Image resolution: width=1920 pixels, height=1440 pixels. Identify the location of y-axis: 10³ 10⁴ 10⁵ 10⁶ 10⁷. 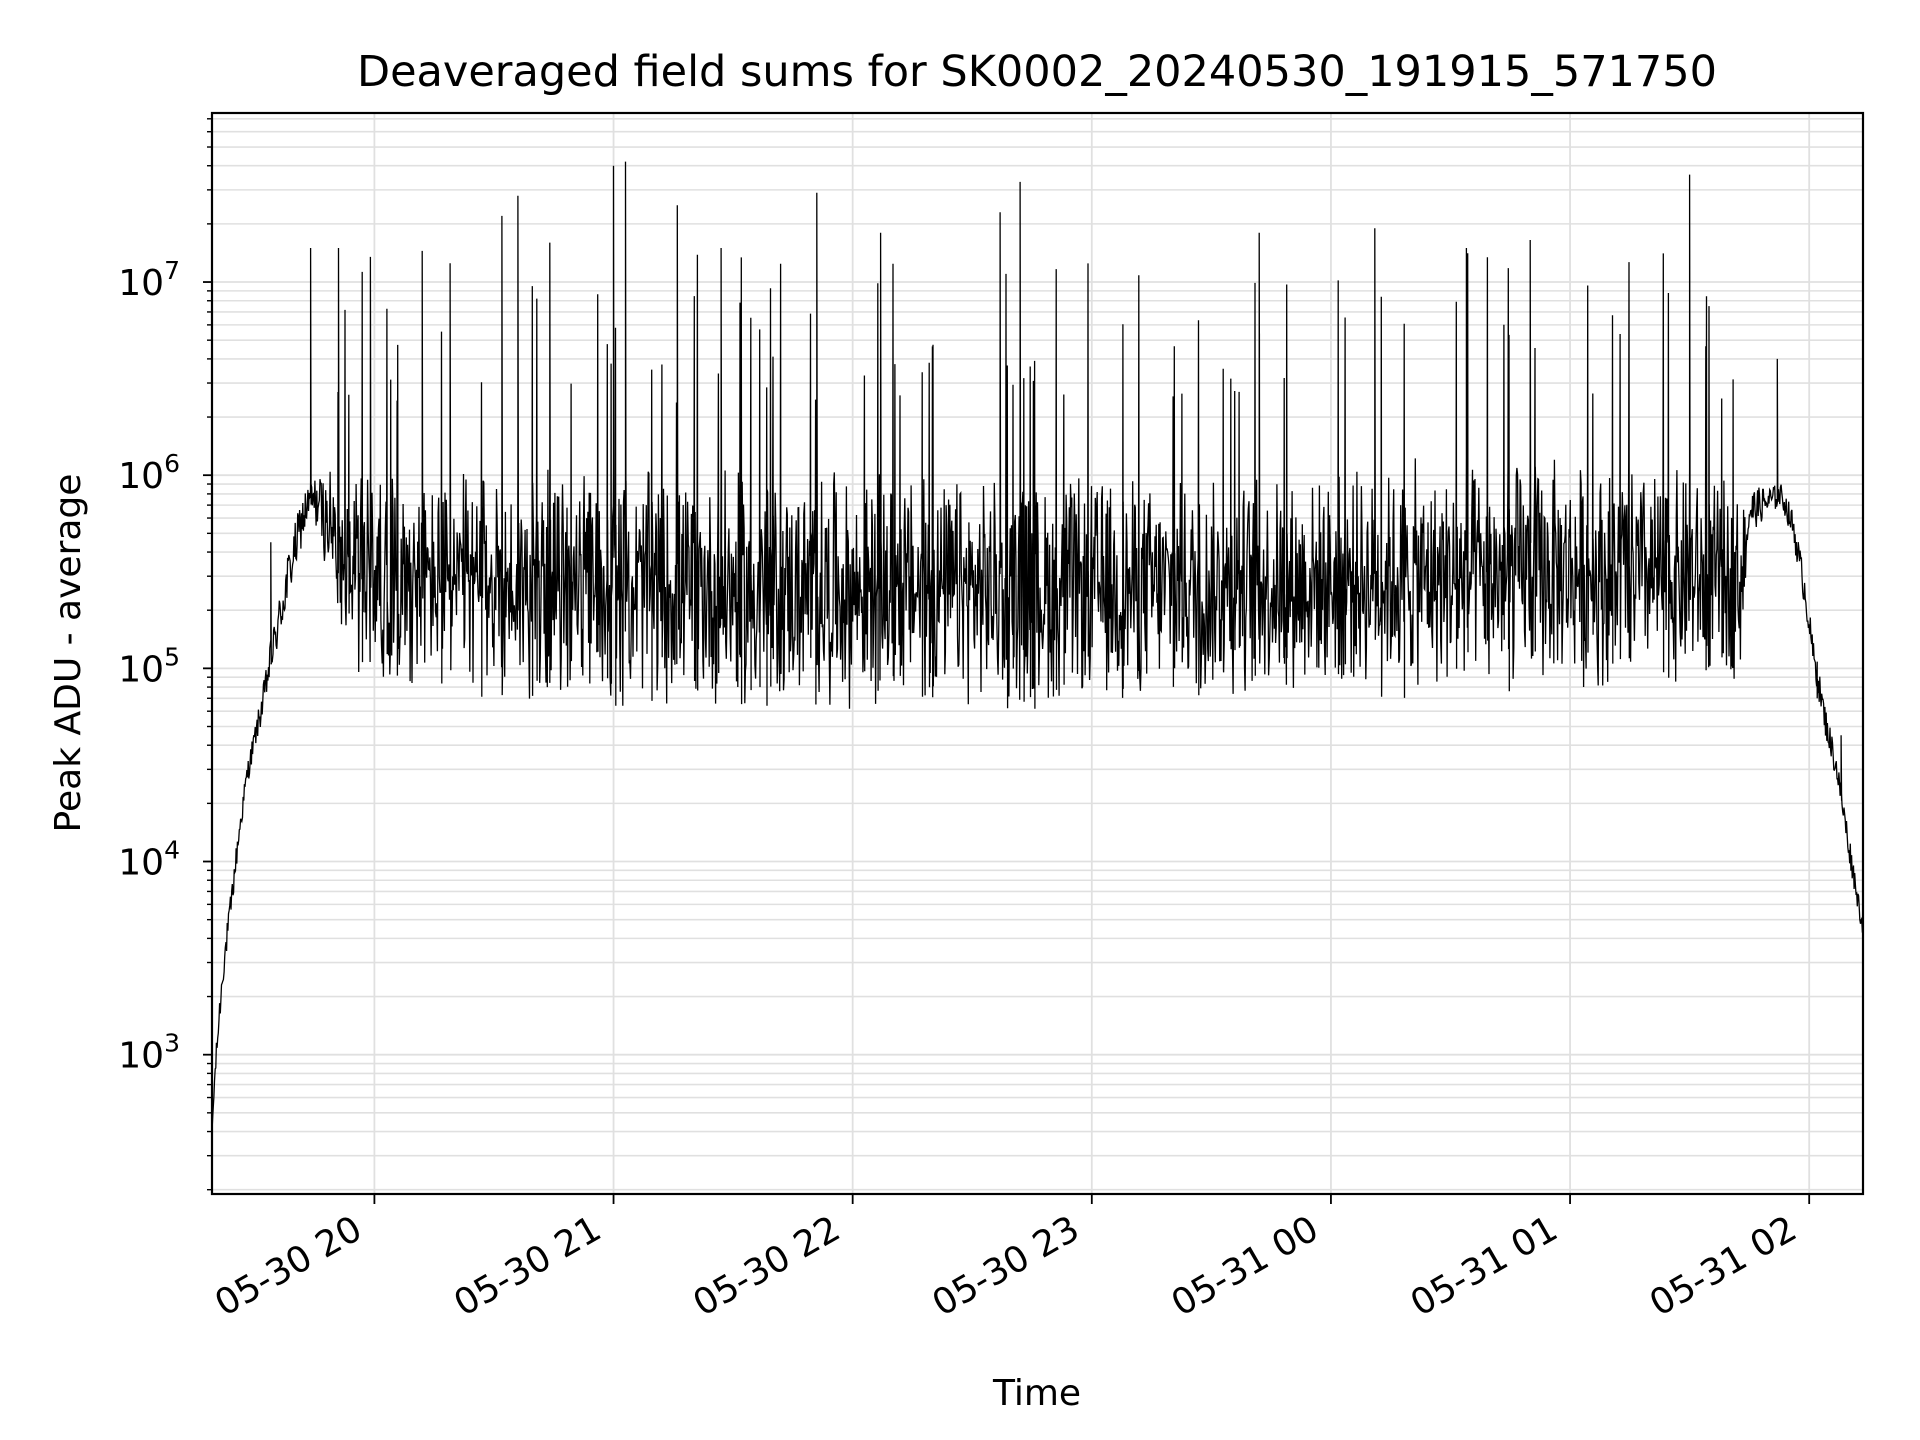
(165, 654).